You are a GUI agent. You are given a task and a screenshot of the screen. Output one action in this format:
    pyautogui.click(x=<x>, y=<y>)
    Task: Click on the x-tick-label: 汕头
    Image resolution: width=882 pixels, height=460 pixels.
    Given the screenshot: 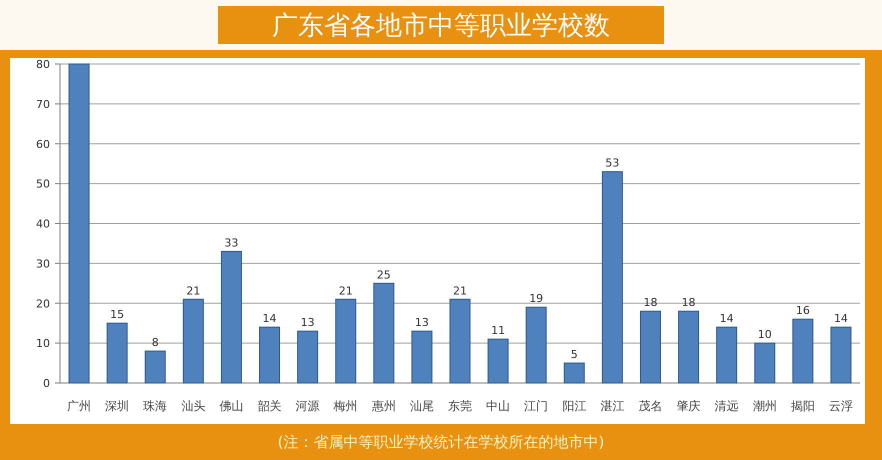 What is the action you would take?
    pyautogui.click(x=193, y=406)
    